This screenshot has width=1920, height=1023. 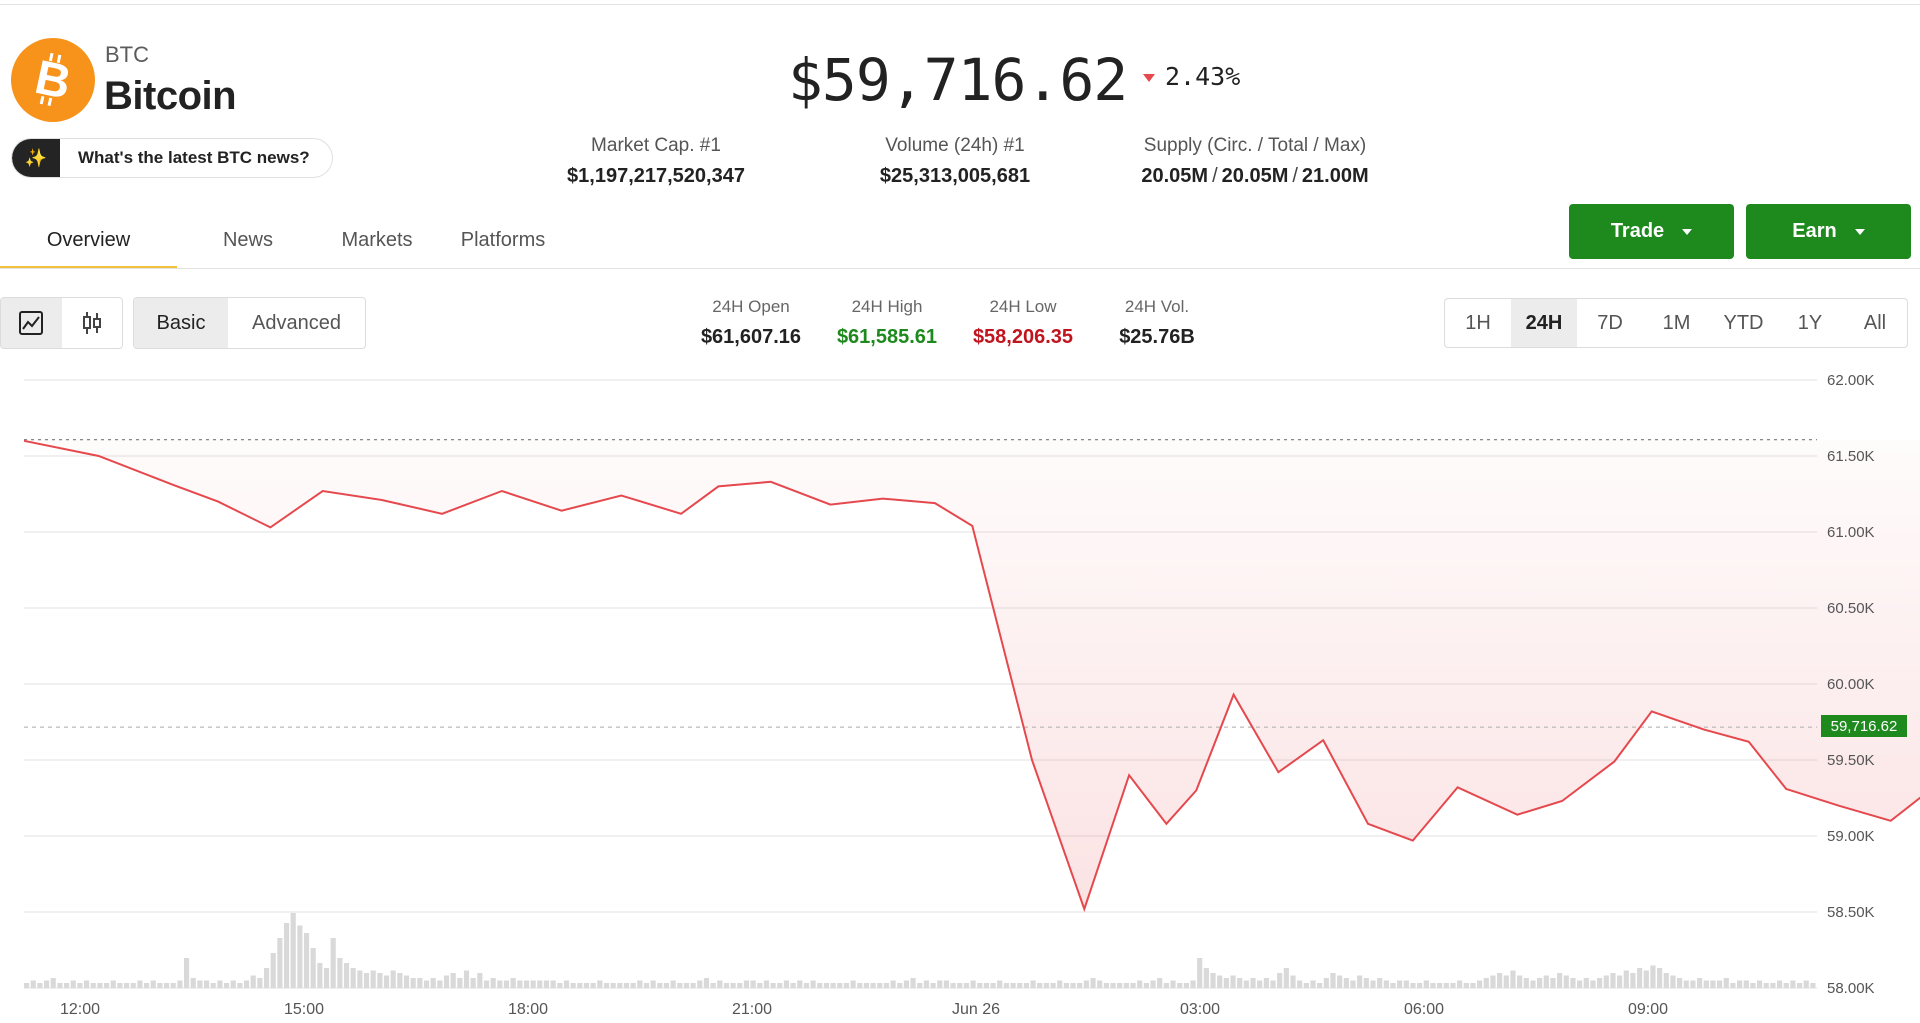 What do you see at coordinates (1810, 322) in the screenshot?
I see `range-1y: 1Y` at bounding box center [1810, 322].